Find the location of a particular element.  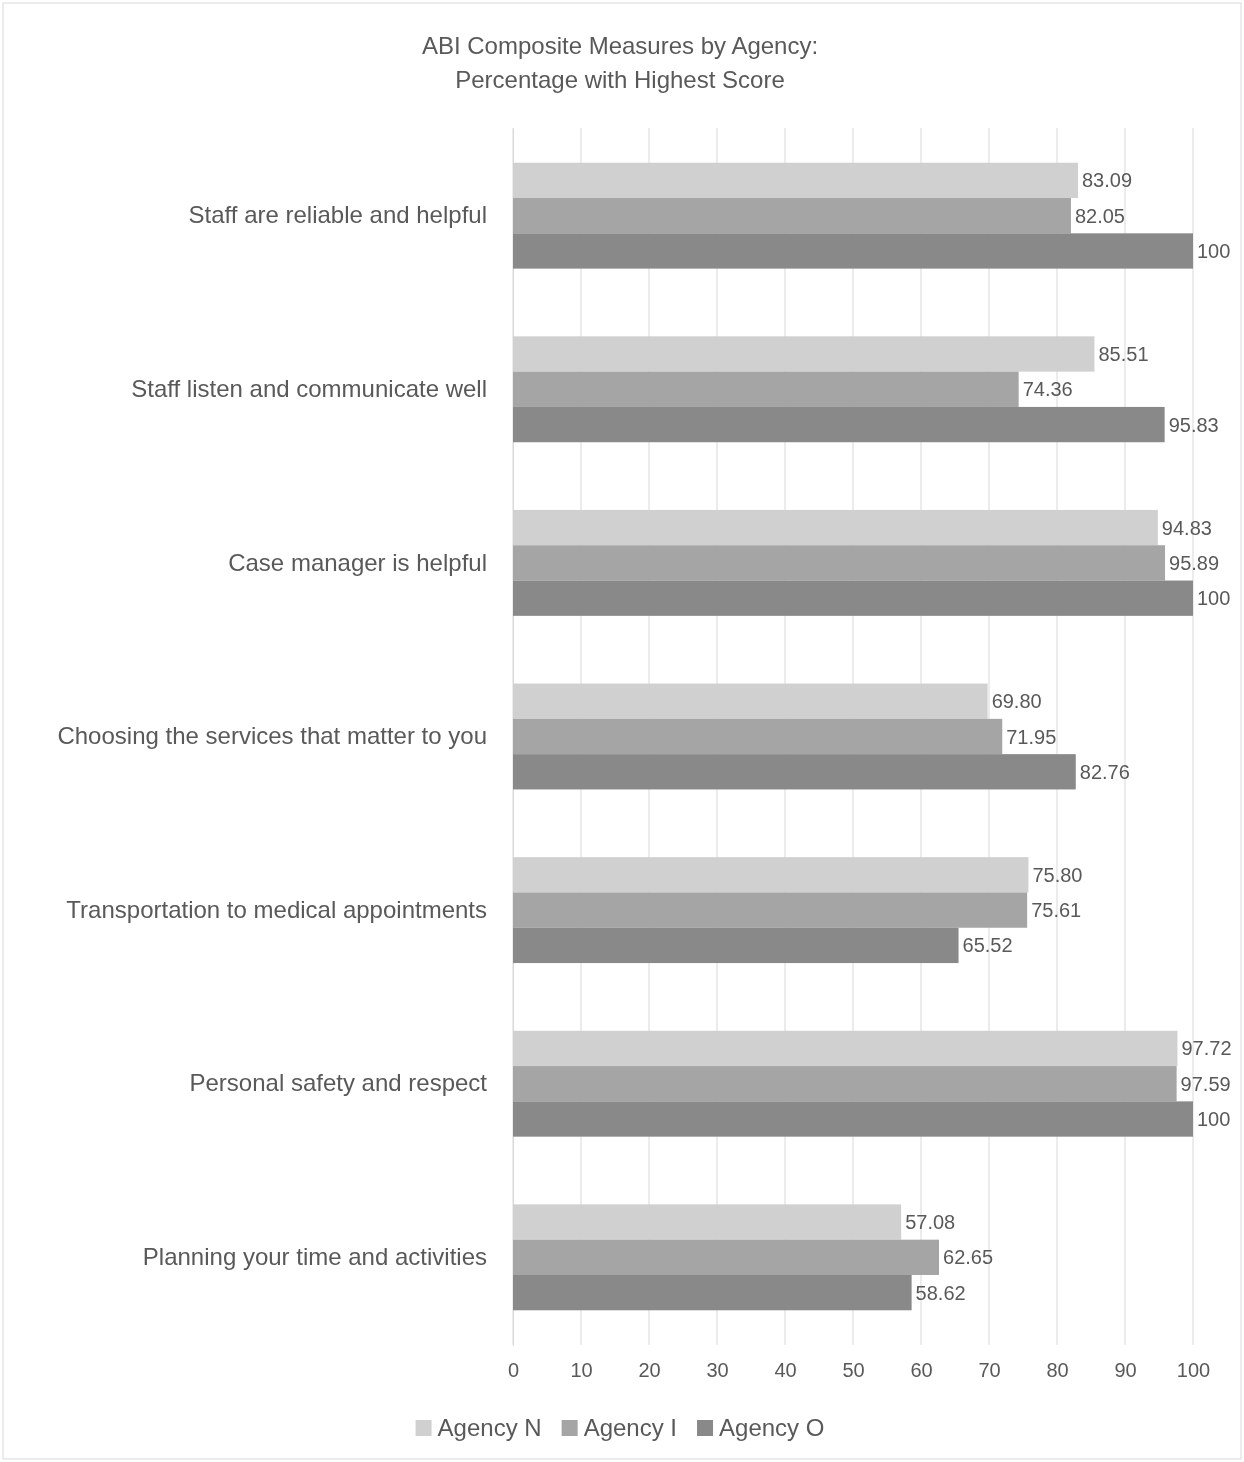

x-tick-label: 60 is located at coordinates (921, 1370).